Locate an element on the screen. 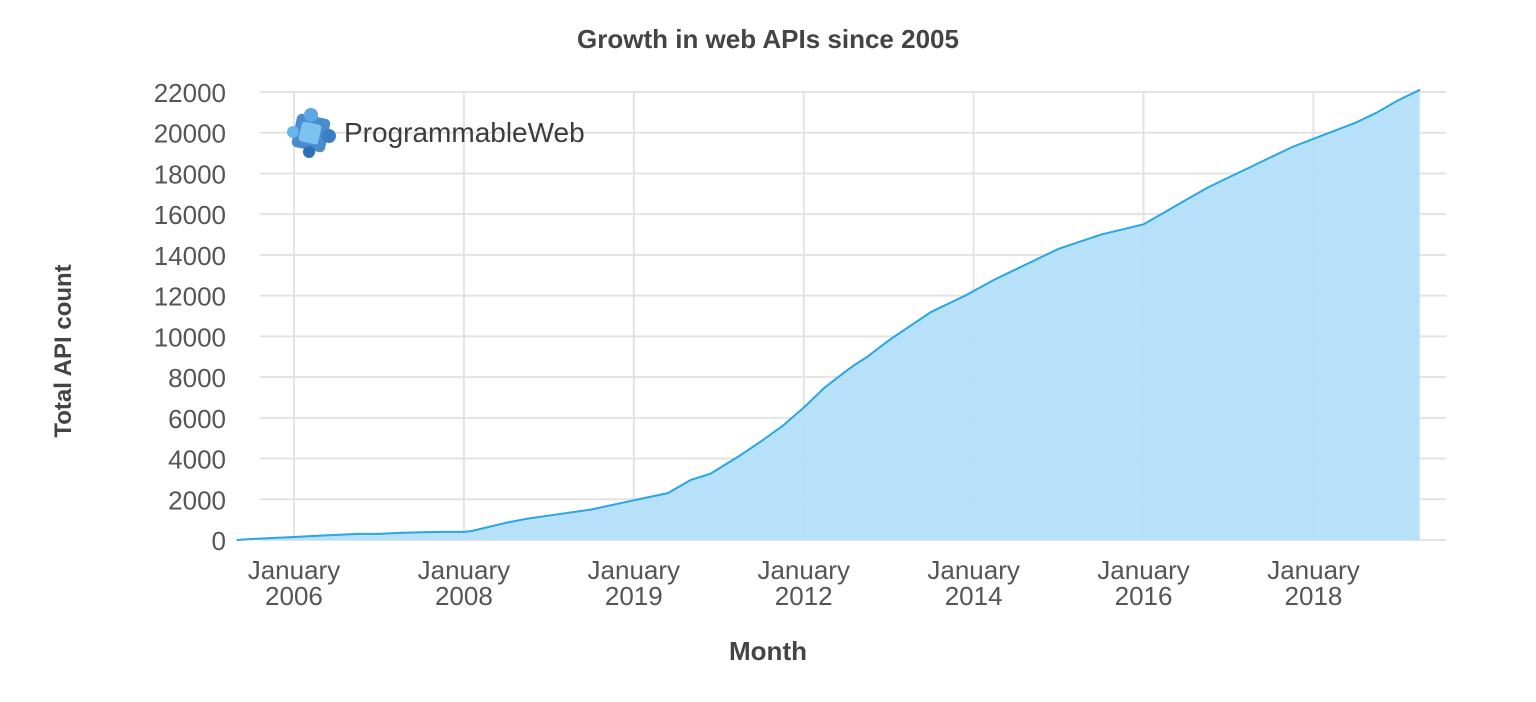  y-axis-title: Total API count is located at coordinates (63, 350).